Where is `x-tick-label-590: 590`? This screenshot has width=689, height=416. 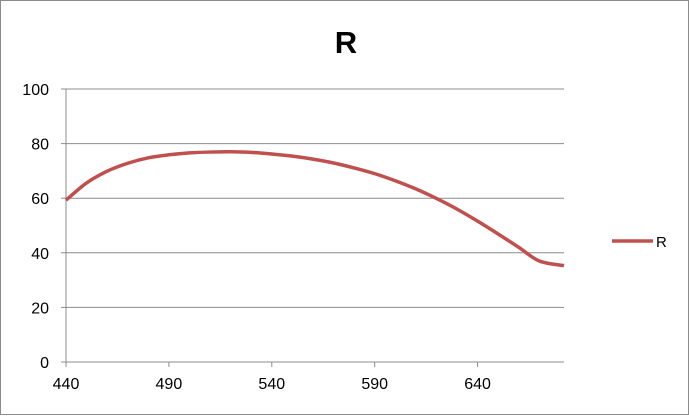
x-tick-label-590: 590 is located at coordinates (374, 384).